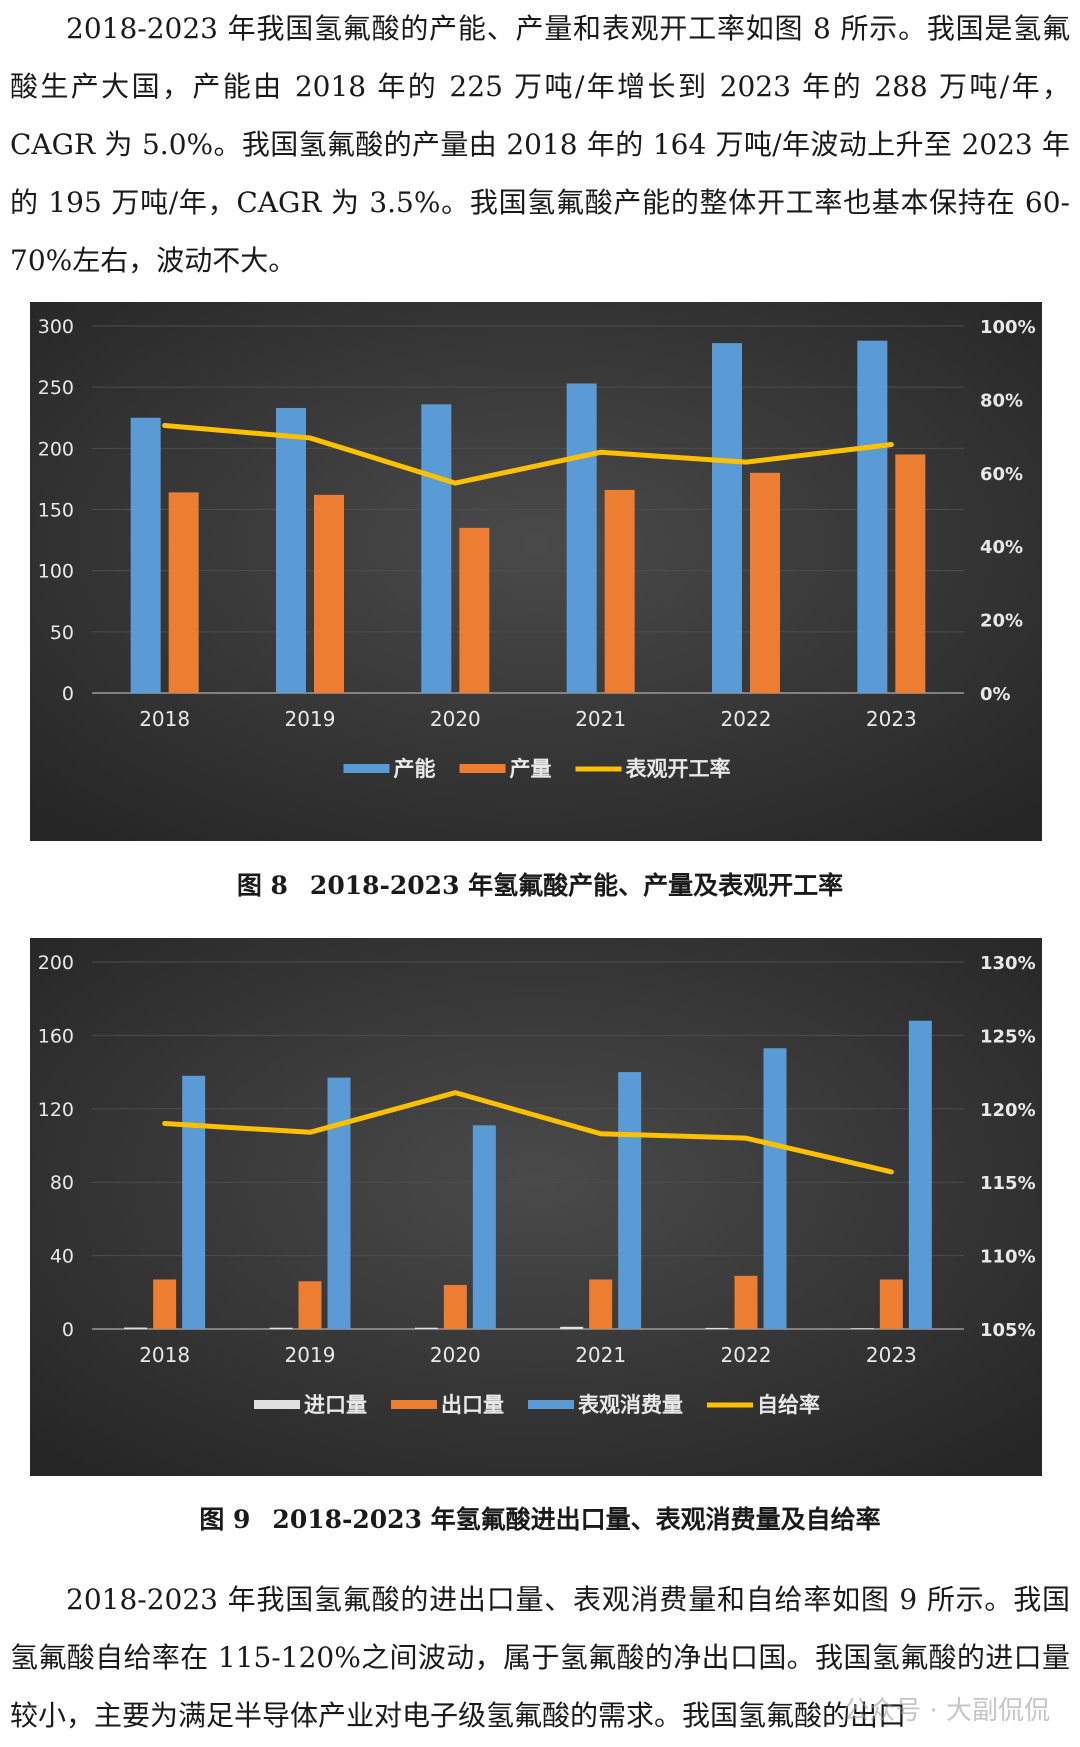 This screenshot has height=1747, width=1080. What do you see at coordinates (56, 1110) in the screenshot?
I see `y-tick-label: 120` at bounding box center [56, 1110].